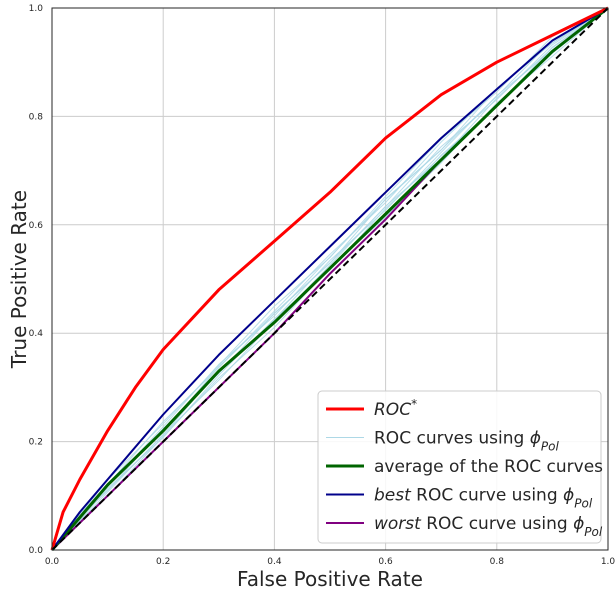 The height and width of the screenshot is (601, 616). I want to click on legend-box, so click(459, 467).